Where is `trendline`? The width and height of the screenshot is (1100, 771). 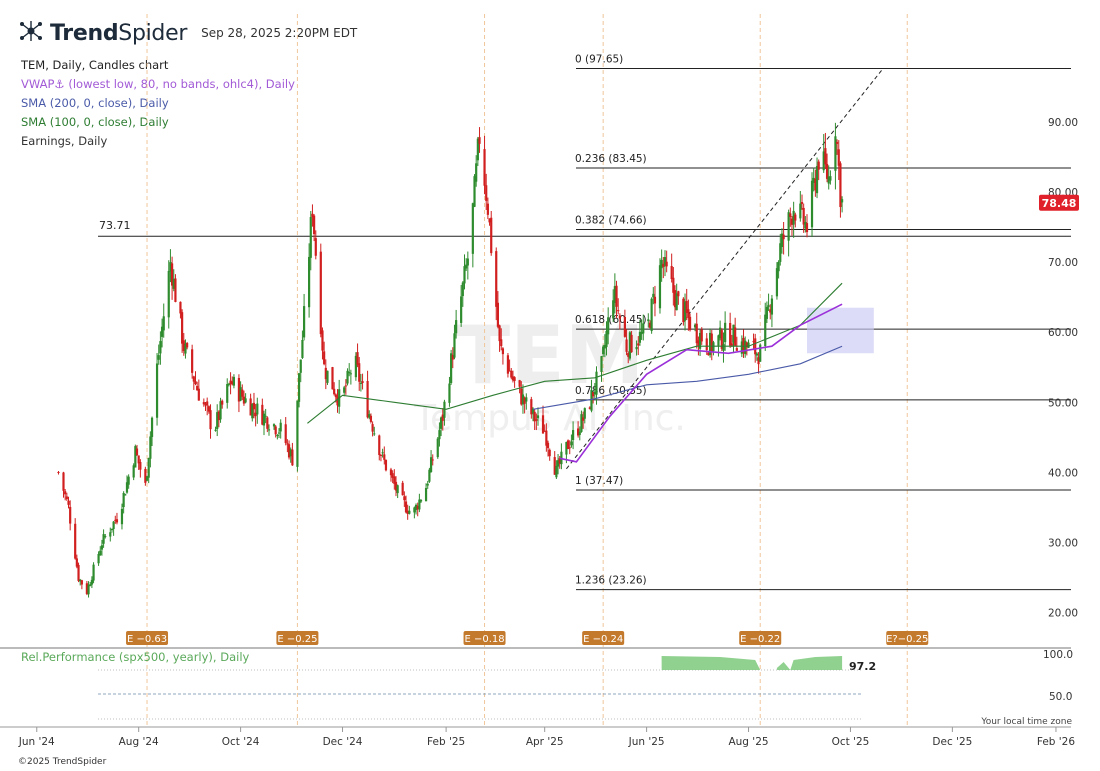
trendline is located at coordinates (724, 269).